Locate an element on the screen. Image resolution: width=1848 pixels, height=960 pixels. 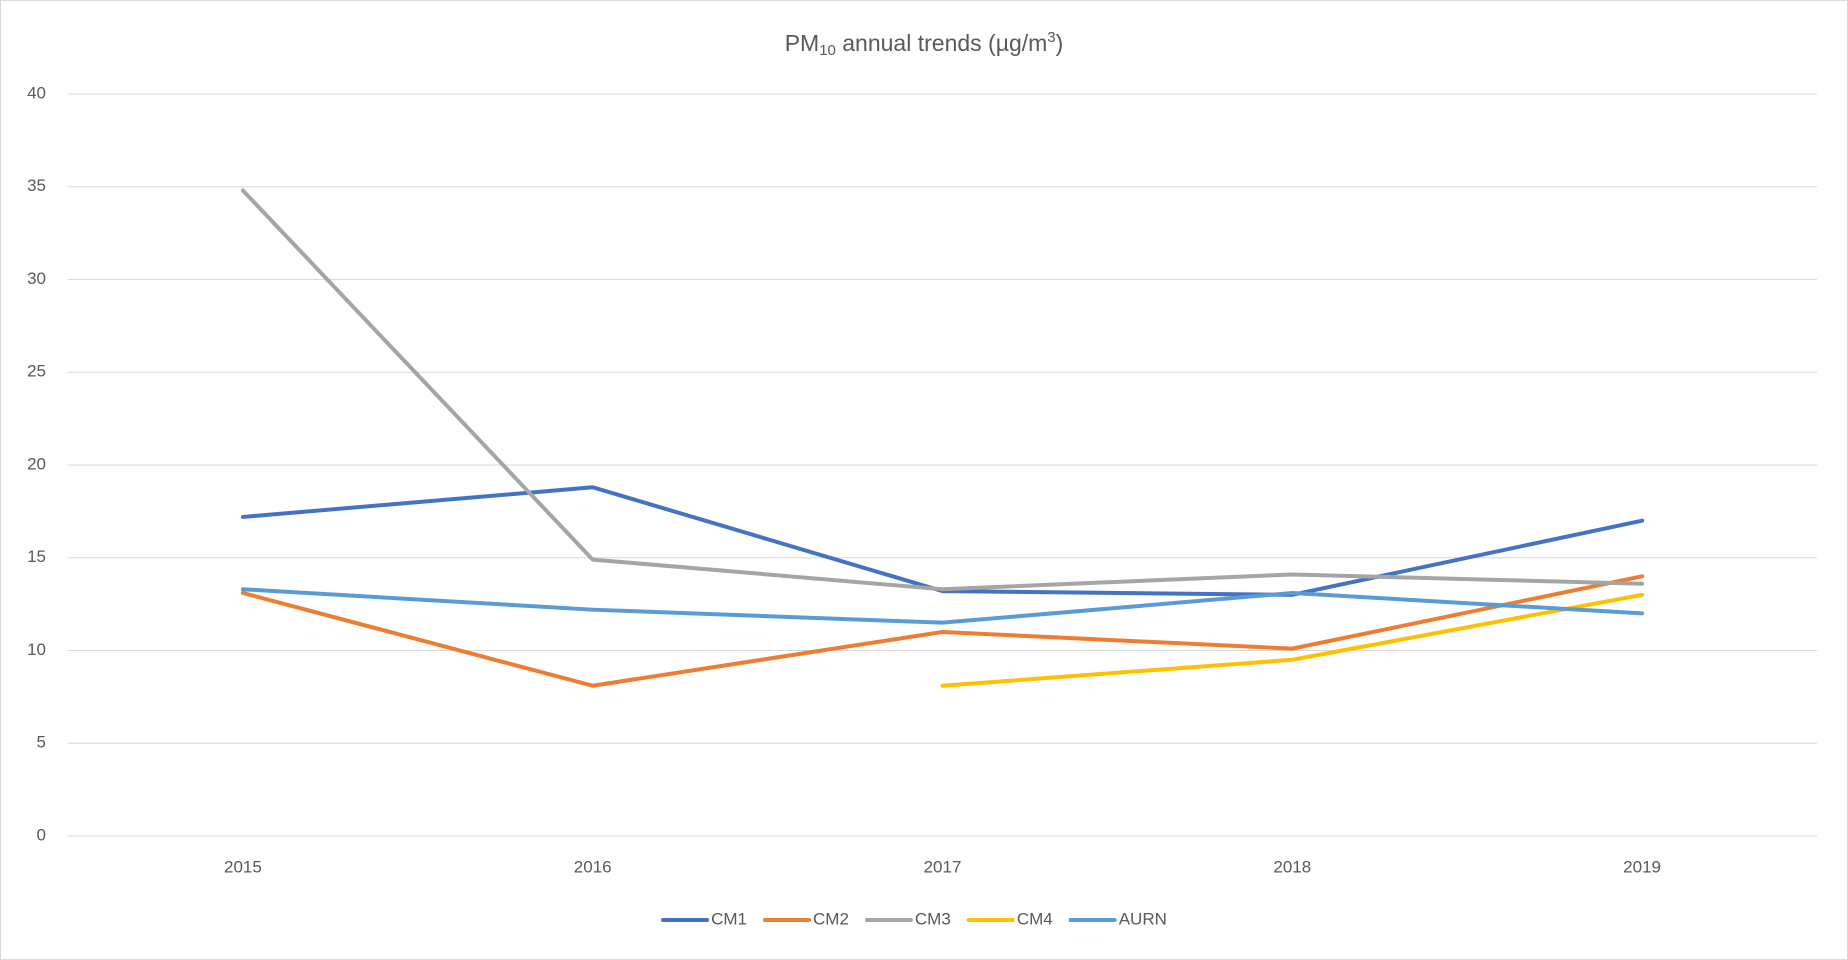
x-tick-label: 2016 is located at coordinates (593, 866).